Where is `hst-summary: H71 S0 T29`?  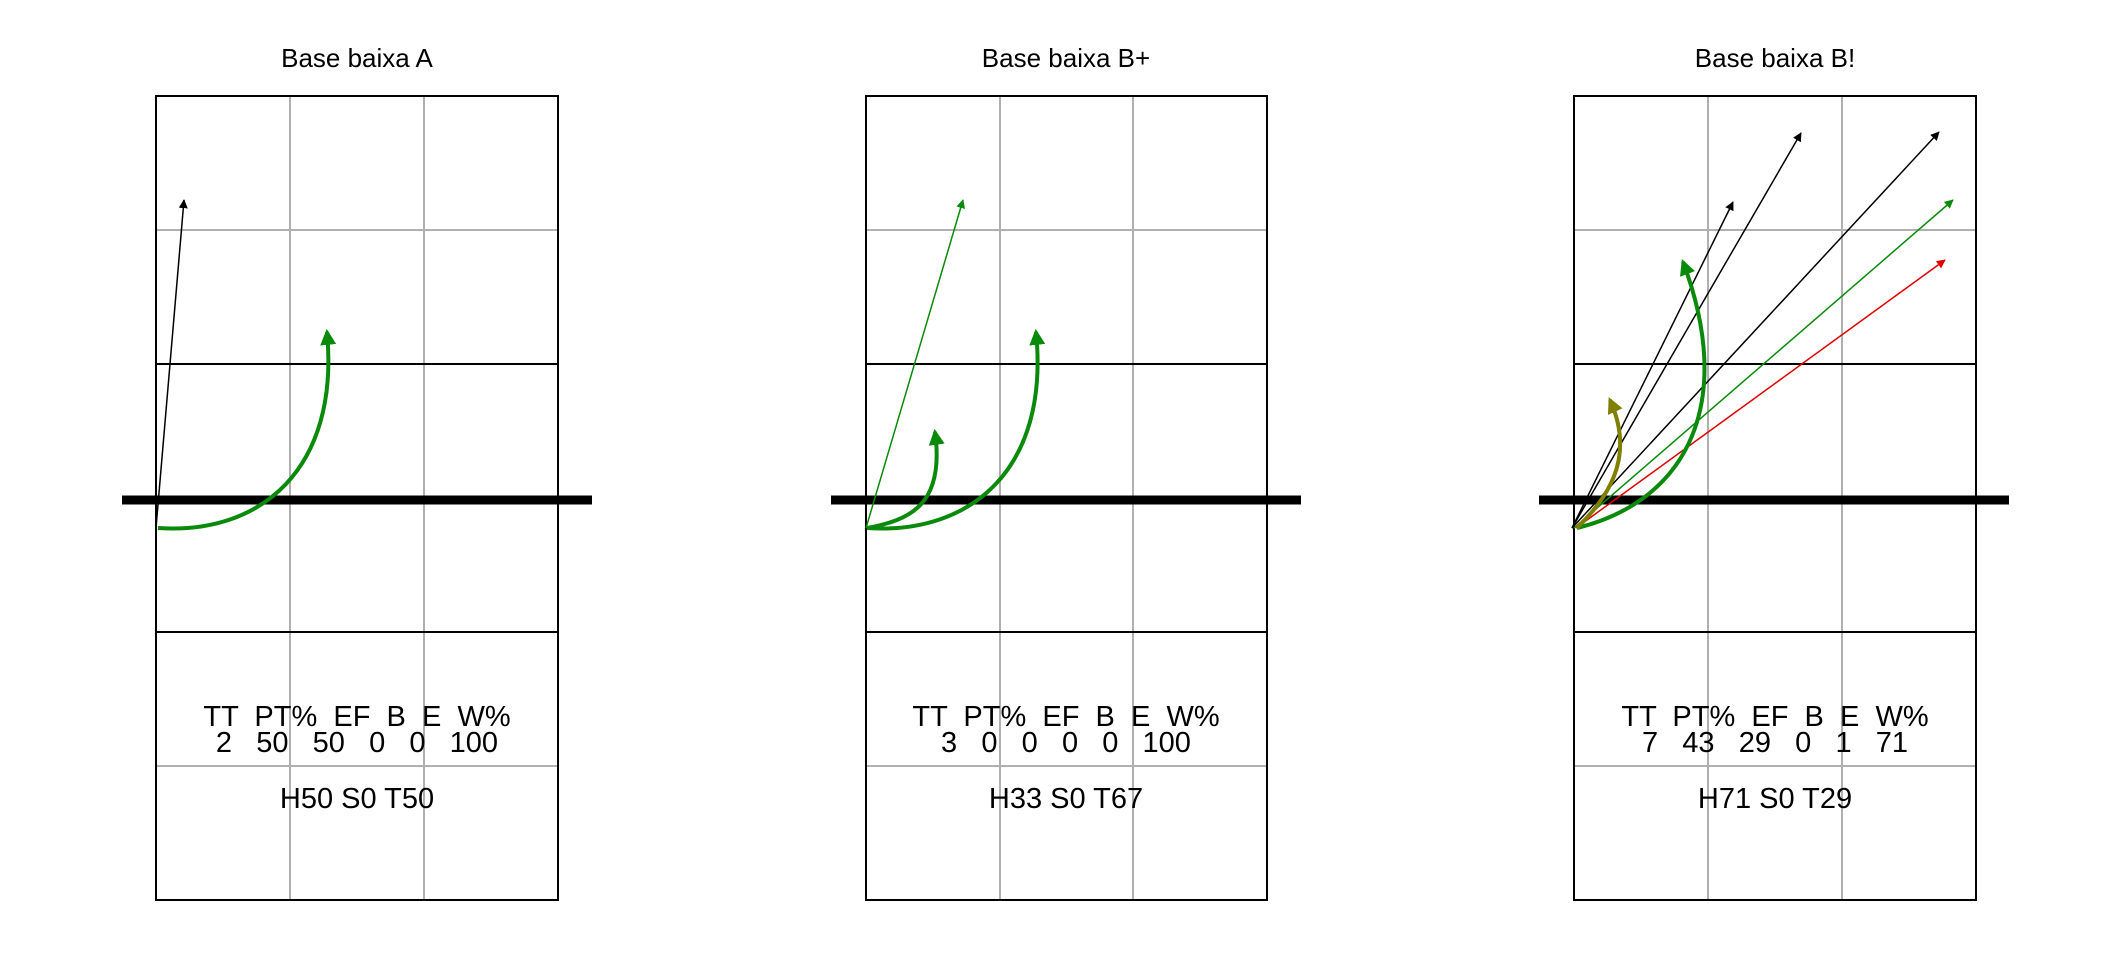 hst-summary: H71 S0 T29 is located at coordinates (1775, 799).